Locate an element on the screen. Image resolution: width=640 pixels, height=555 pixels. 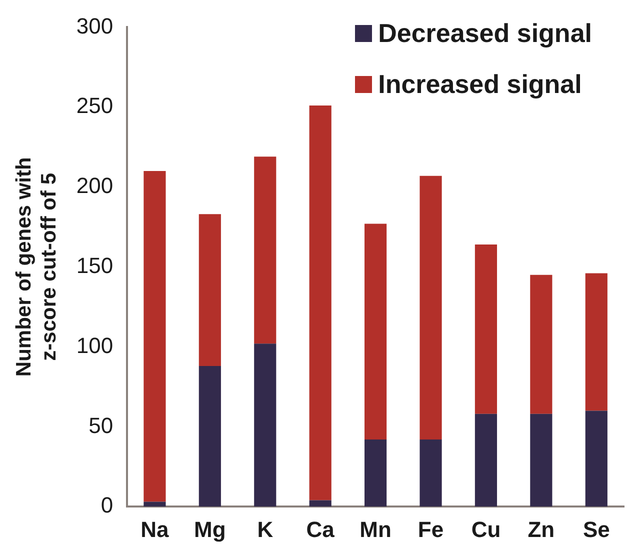
x-tick-label: Fe is located at coordinates (431, 529).